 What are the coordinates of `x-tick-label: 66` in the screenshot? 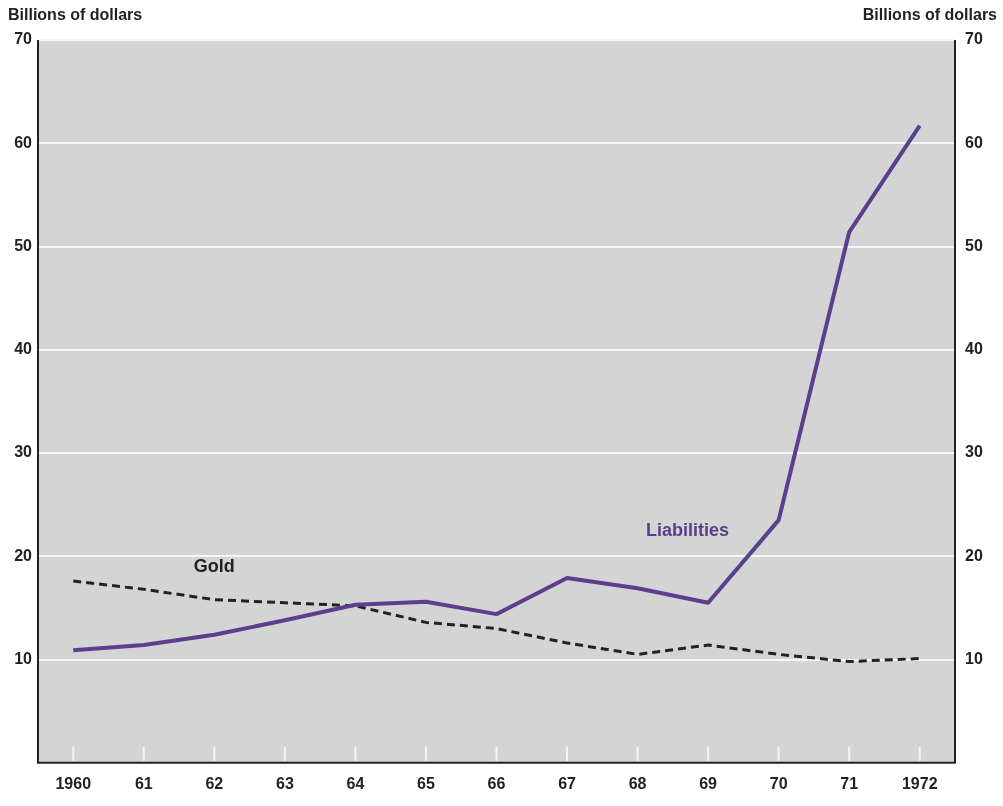 It's located at (496, 783).